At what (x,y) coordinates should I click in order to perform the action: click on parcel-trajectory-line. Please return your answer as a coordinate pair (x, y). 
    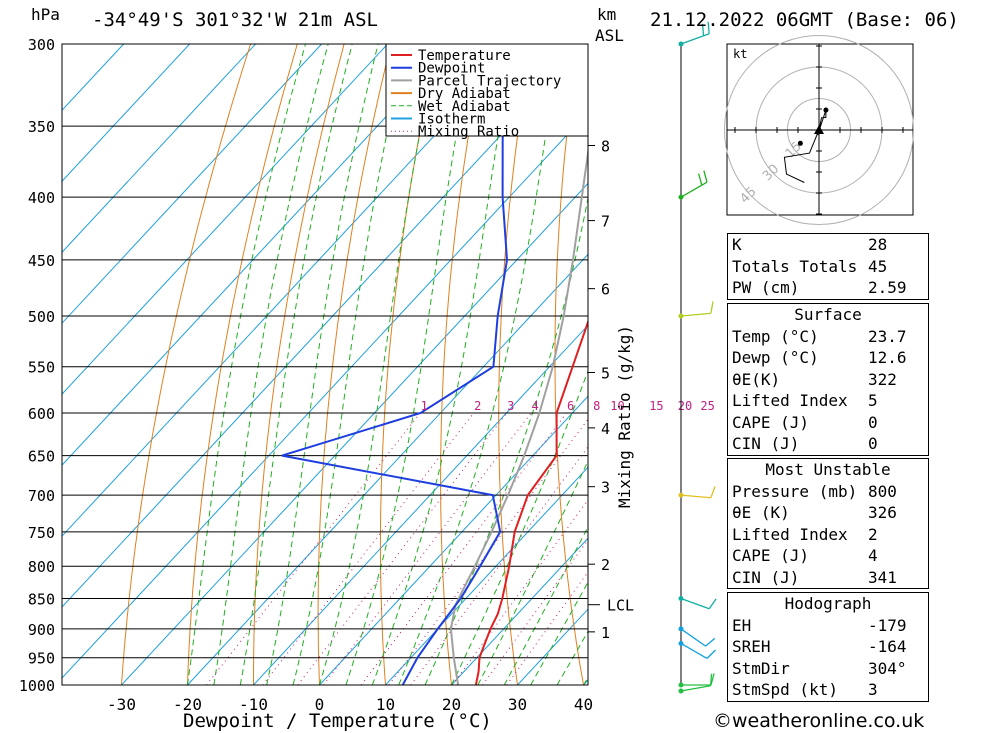
    Looking at the image, I should click on (518, 415).